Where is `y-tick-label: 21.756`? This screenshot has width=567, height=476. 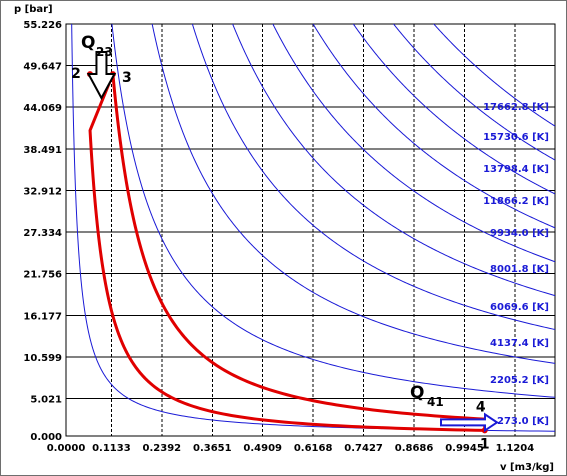
y-tick-label: 21.756 is located at coordinates (42, 275).